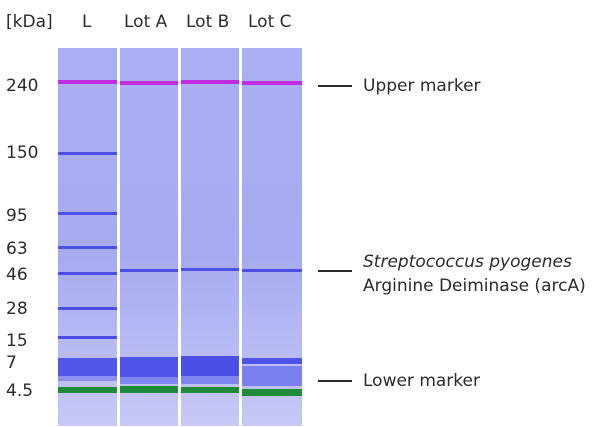  I want to click on mw-label-7: 7, so click(11, 363).